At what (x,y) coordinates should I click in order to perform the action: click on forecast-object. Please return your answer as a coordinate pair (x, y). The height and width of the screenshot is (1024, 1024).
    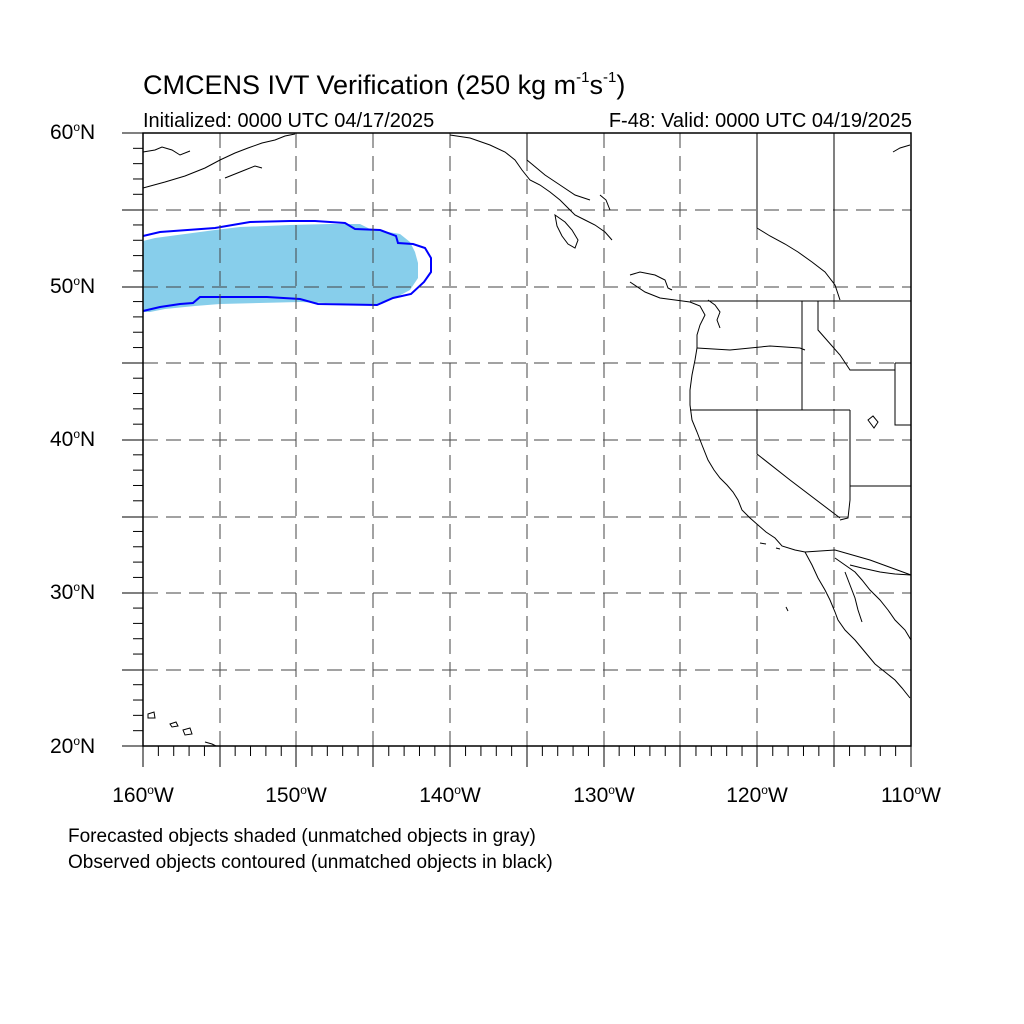
    Looking at the image, I should click on (280, 268).